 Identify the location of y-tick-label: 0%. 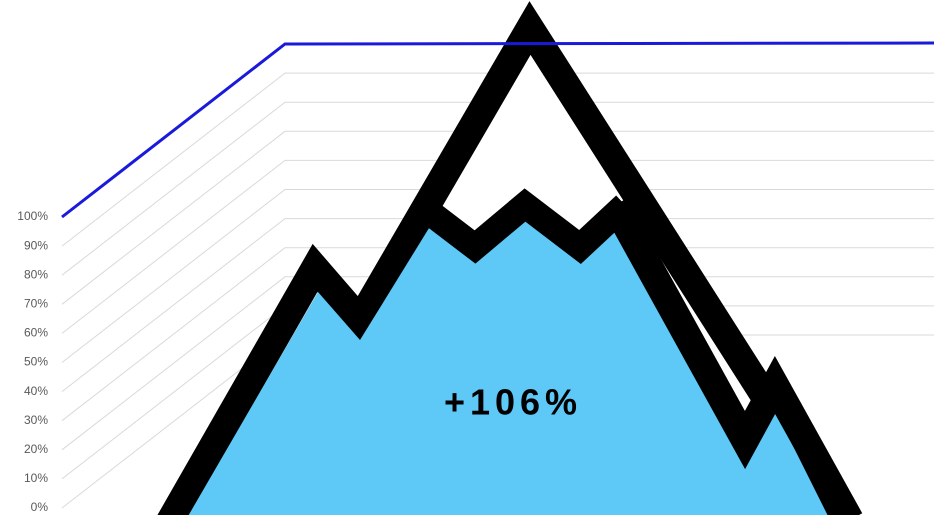
(40, 507).